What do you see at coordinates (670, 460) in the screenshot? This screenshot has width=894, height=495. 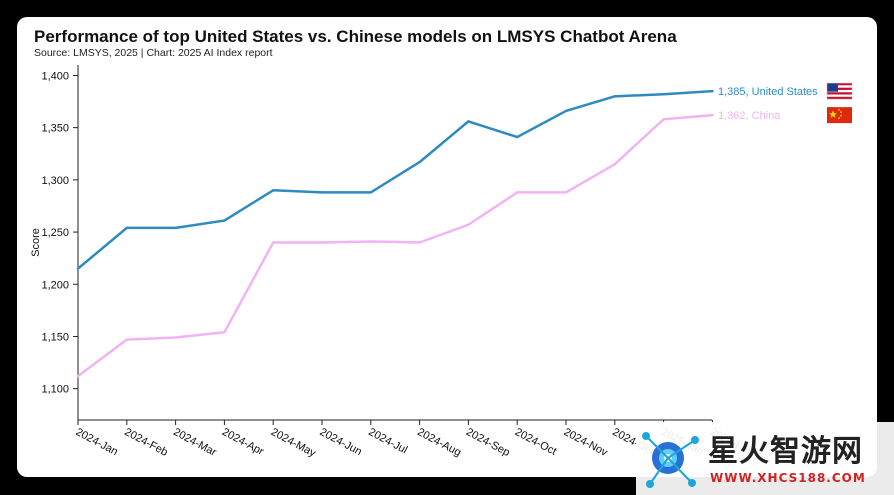 I see `watermark-logo-icon` at bounding box center [670, 460].